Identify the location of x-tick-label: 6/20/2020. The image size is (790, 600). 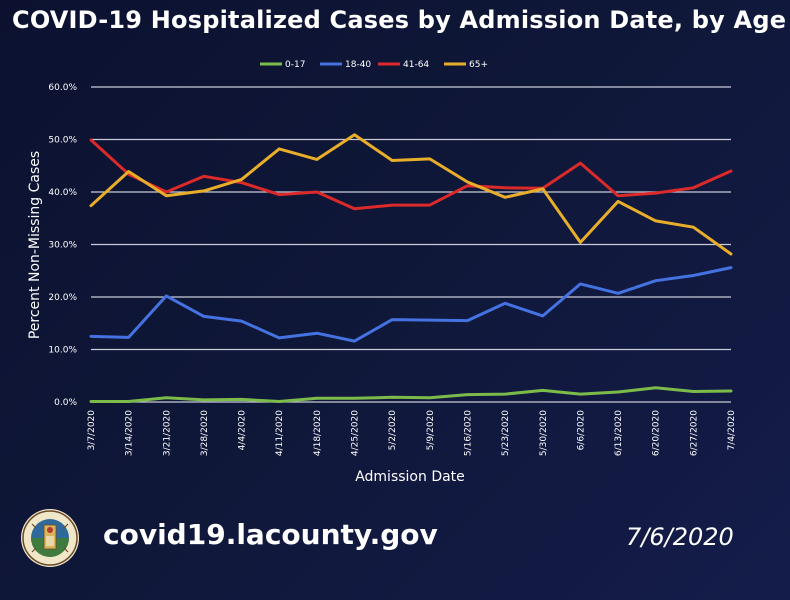
(657, 433).